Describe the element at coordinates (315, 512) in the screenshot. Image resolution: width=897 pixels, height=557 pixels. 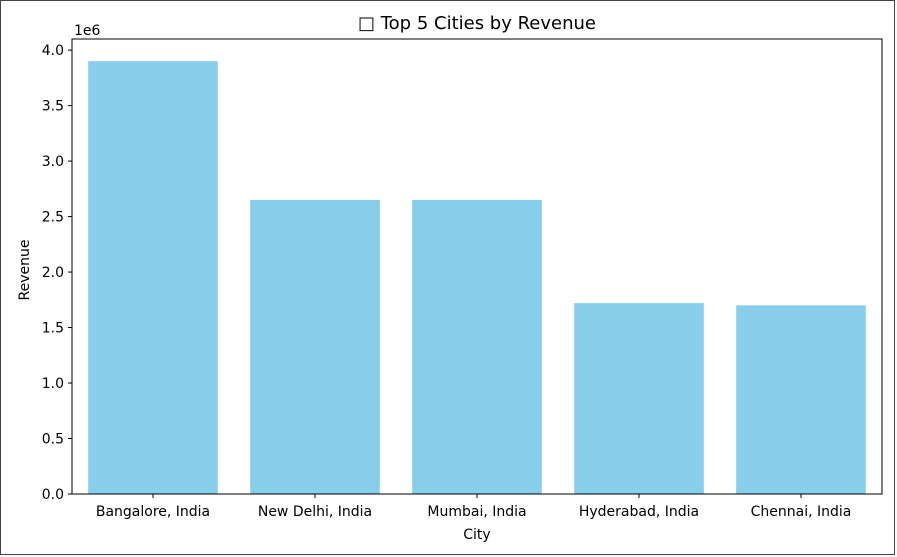
I see `x-tick-label: New Delhi, India` at that location.